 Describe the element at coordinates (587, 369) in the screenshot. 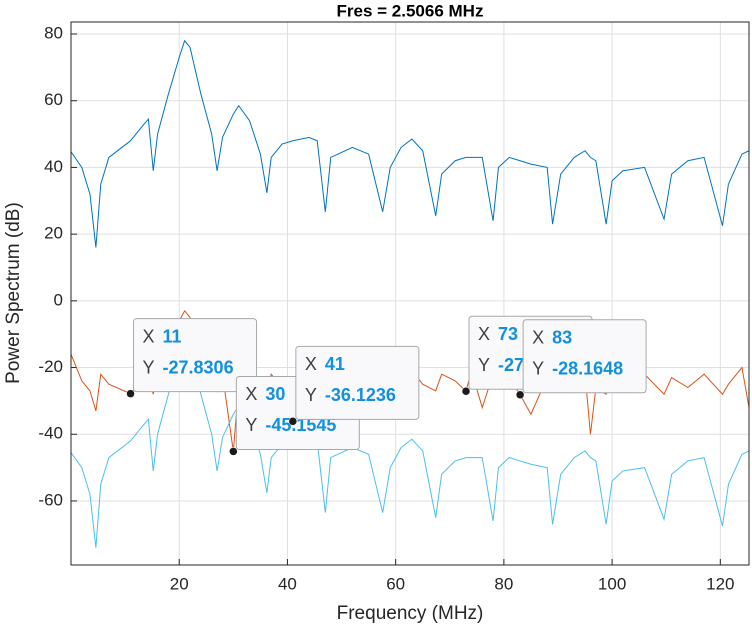

I see `datatip-y-value: -28.1648` at that location.